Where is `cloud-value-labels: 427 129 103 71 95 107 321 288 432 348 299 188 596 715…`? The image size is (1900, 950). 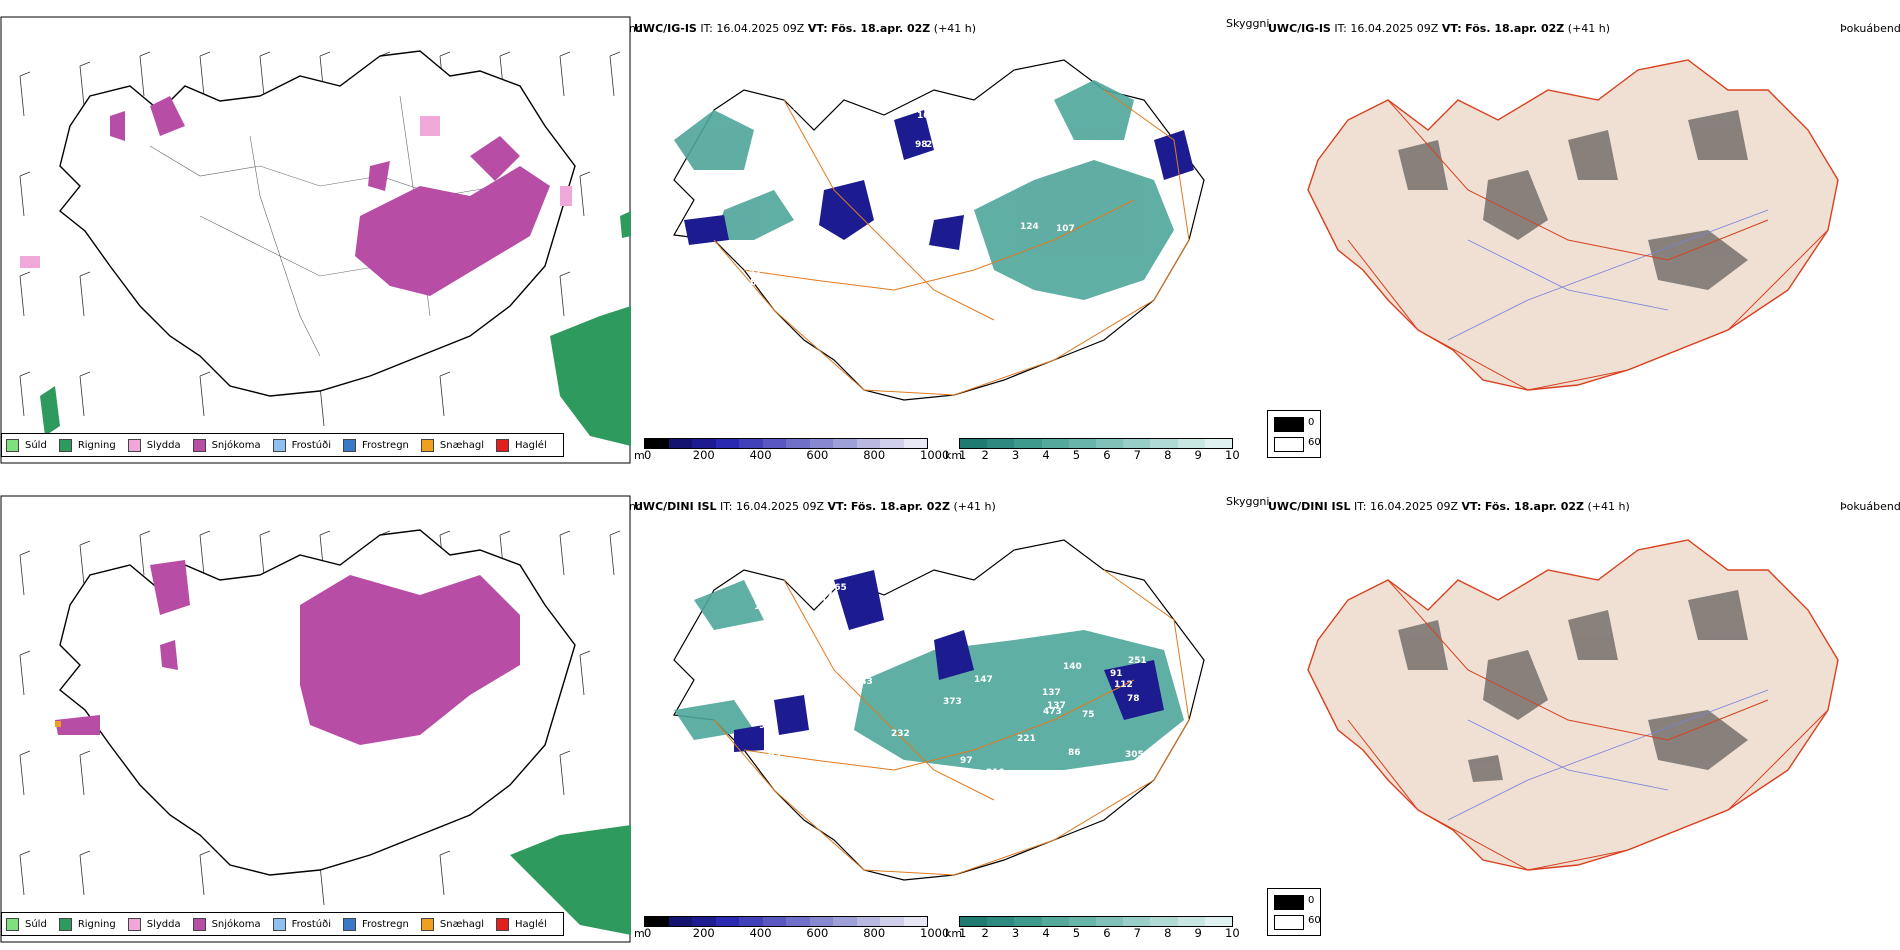
cloud-value-labels: 427 129 103 71 95 107 321 288 432 348 299 188 596 715… is located at coordinates (949, 201).